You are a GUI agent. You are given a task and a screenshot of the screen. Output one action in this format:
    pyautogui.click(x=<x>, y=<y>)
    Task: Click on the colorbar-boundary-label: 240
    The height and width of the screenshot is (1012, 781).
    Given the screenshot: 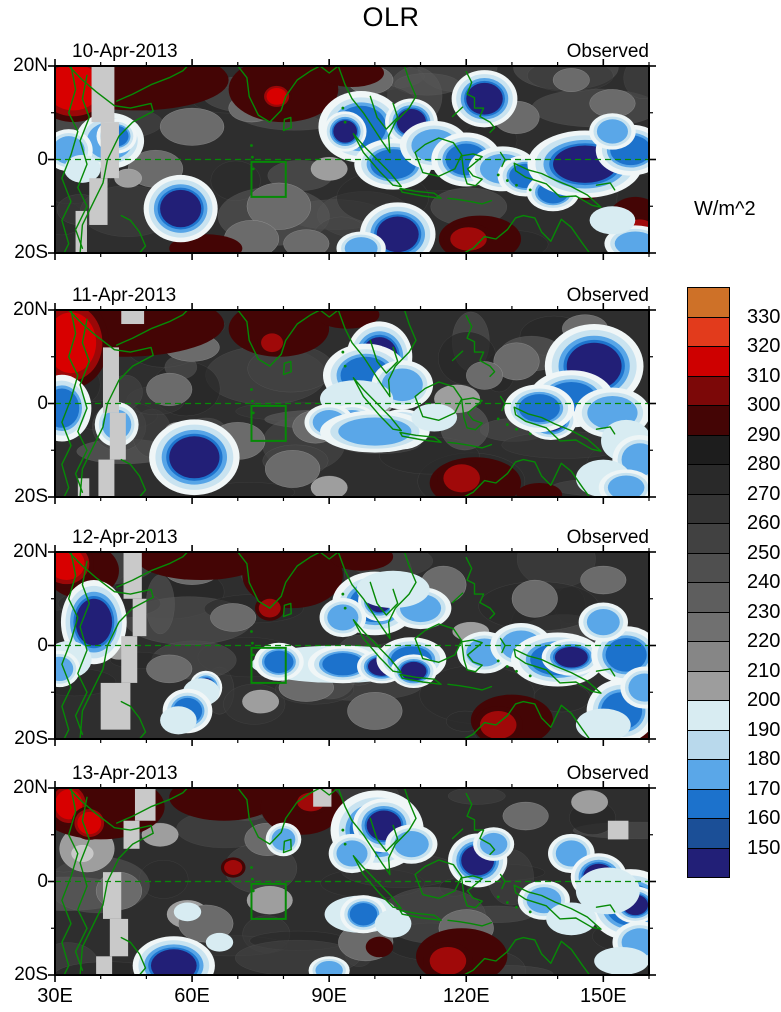 What is the action you would take?
    pyautogui.click(x=764, y=582)
    